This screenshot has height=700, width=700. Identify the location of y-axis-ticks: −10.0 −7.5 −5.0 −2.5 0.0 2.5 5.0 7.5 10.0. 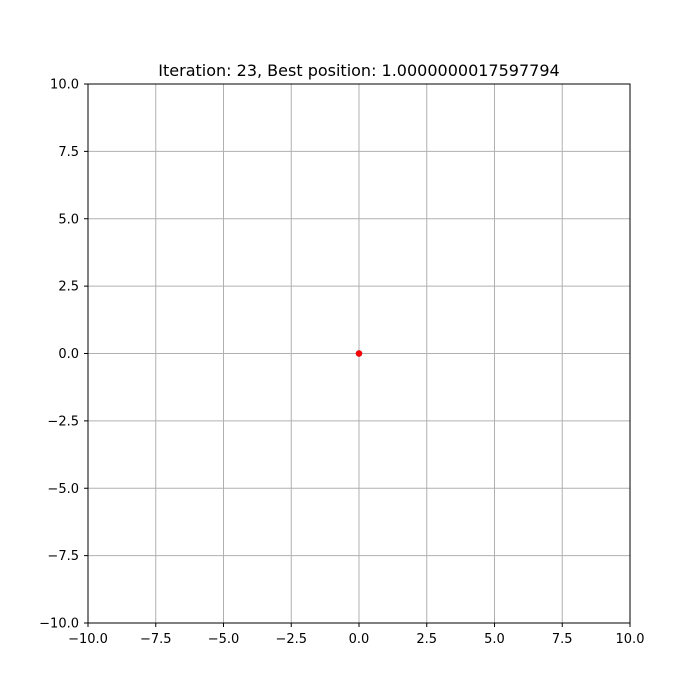
(63, 355).